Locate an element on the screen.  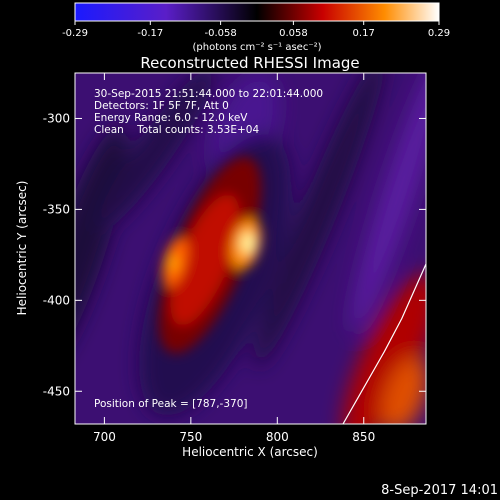
annotation-energy-range: Energy Range: 6.0 - 12.0 keV is located at coordinates (171, 118).